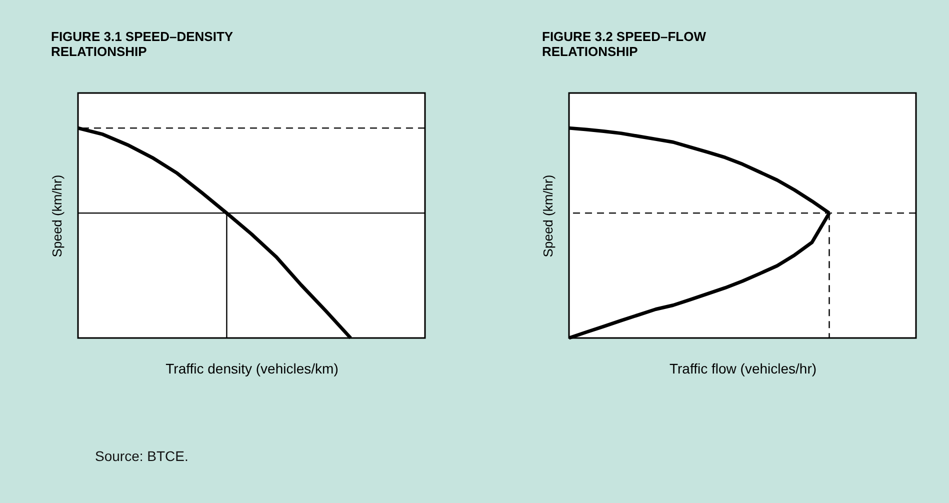  I want to click on source-note: Source: BTCE., so click(141, 456).